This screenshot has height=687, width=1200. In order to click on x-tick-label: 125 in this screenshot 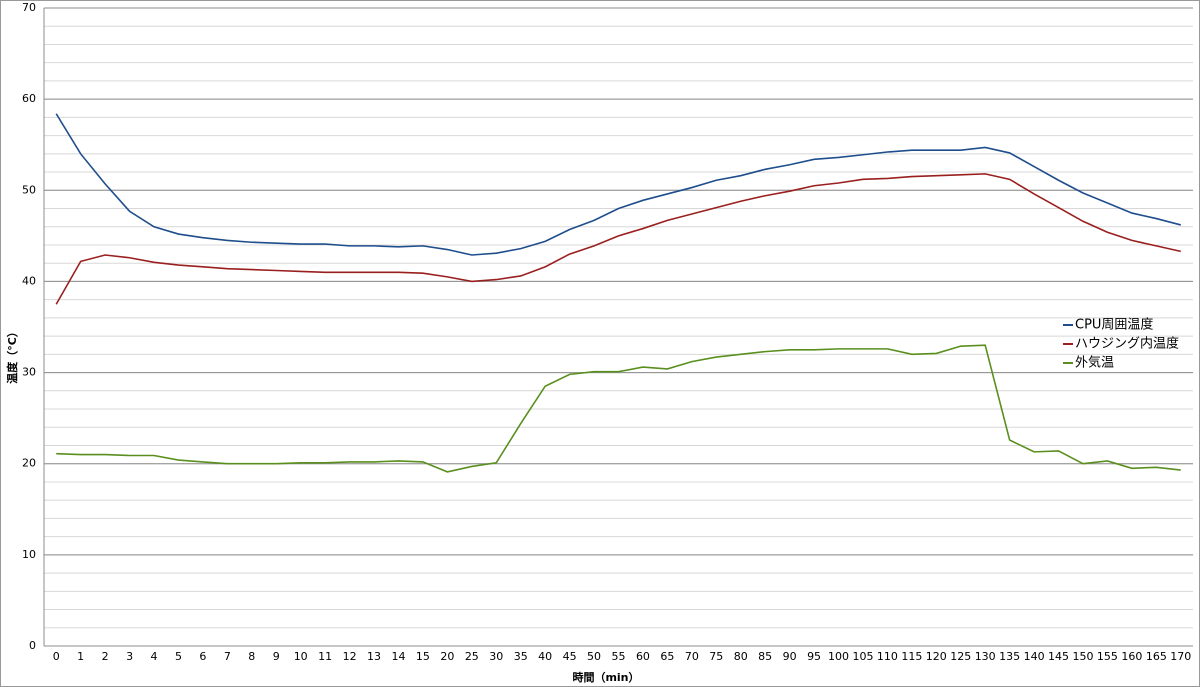, I will do `click(960, 656)`.